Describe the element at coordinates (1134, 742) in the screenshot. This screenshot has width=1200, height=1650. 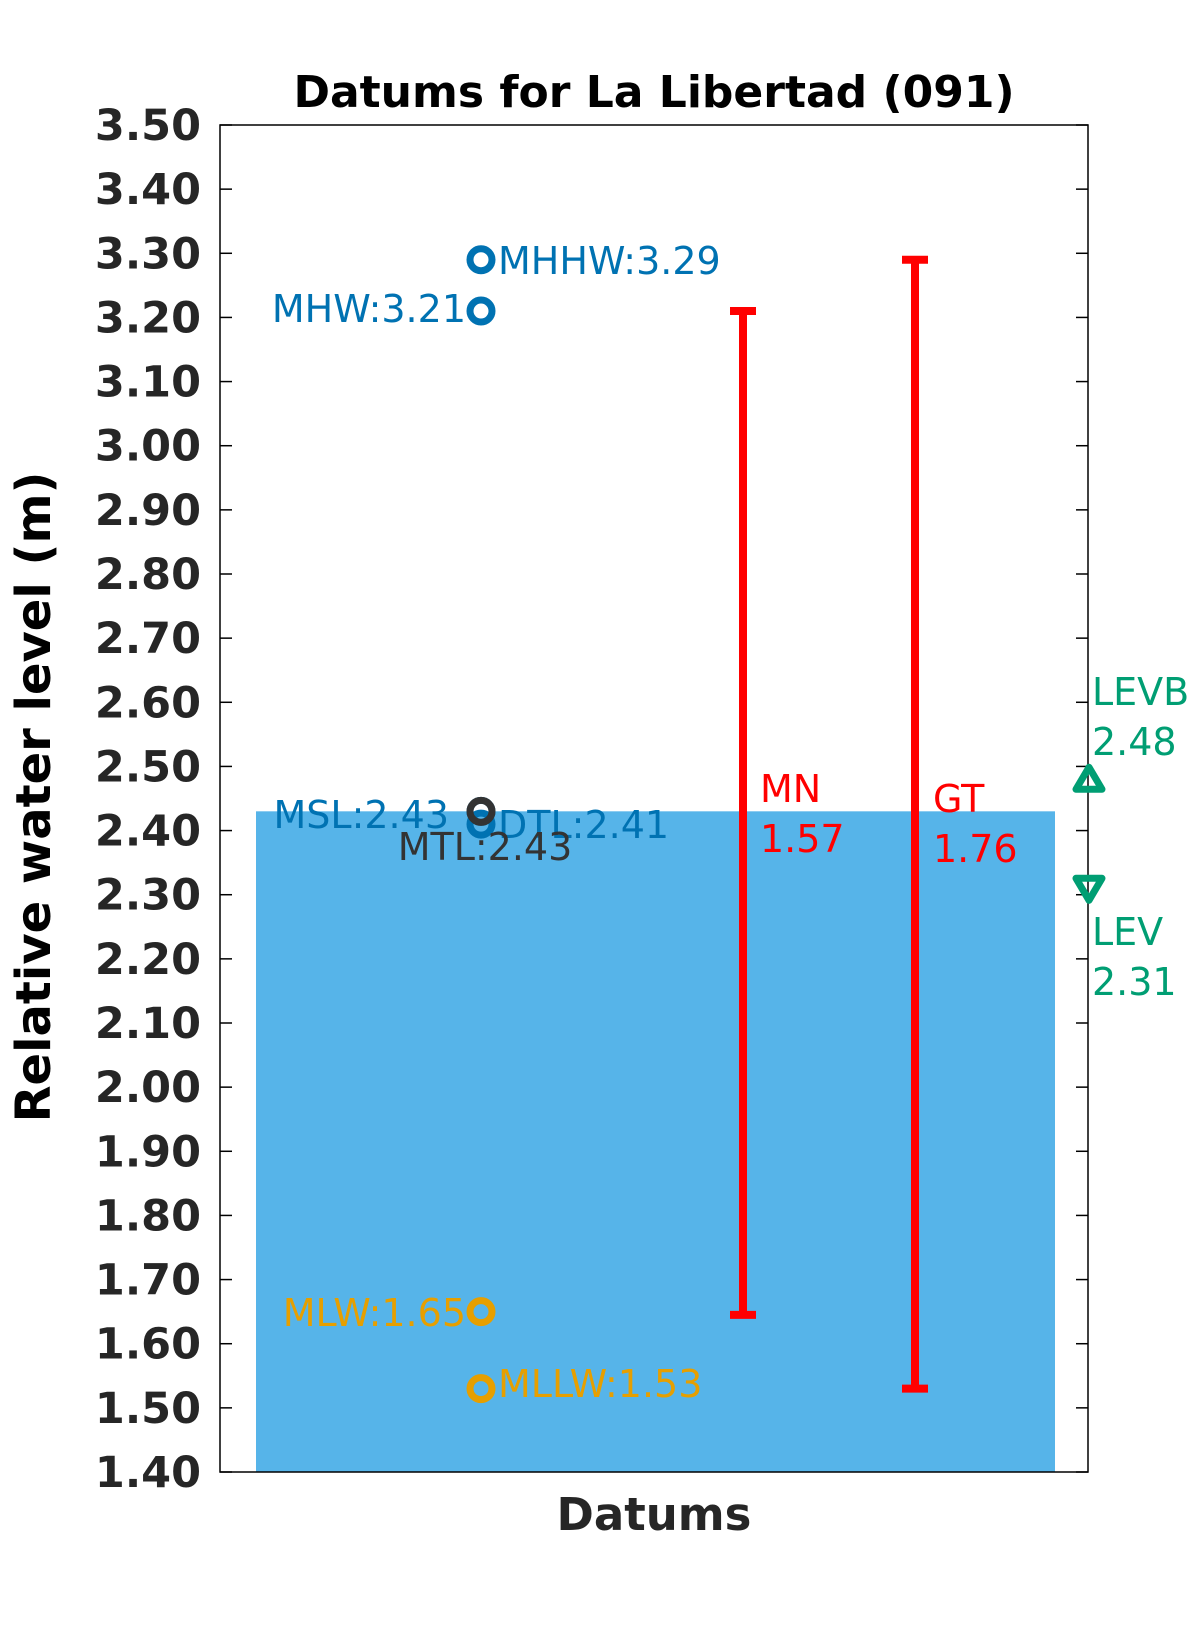
I see `extreme-value-levb: 2.48` at that location.